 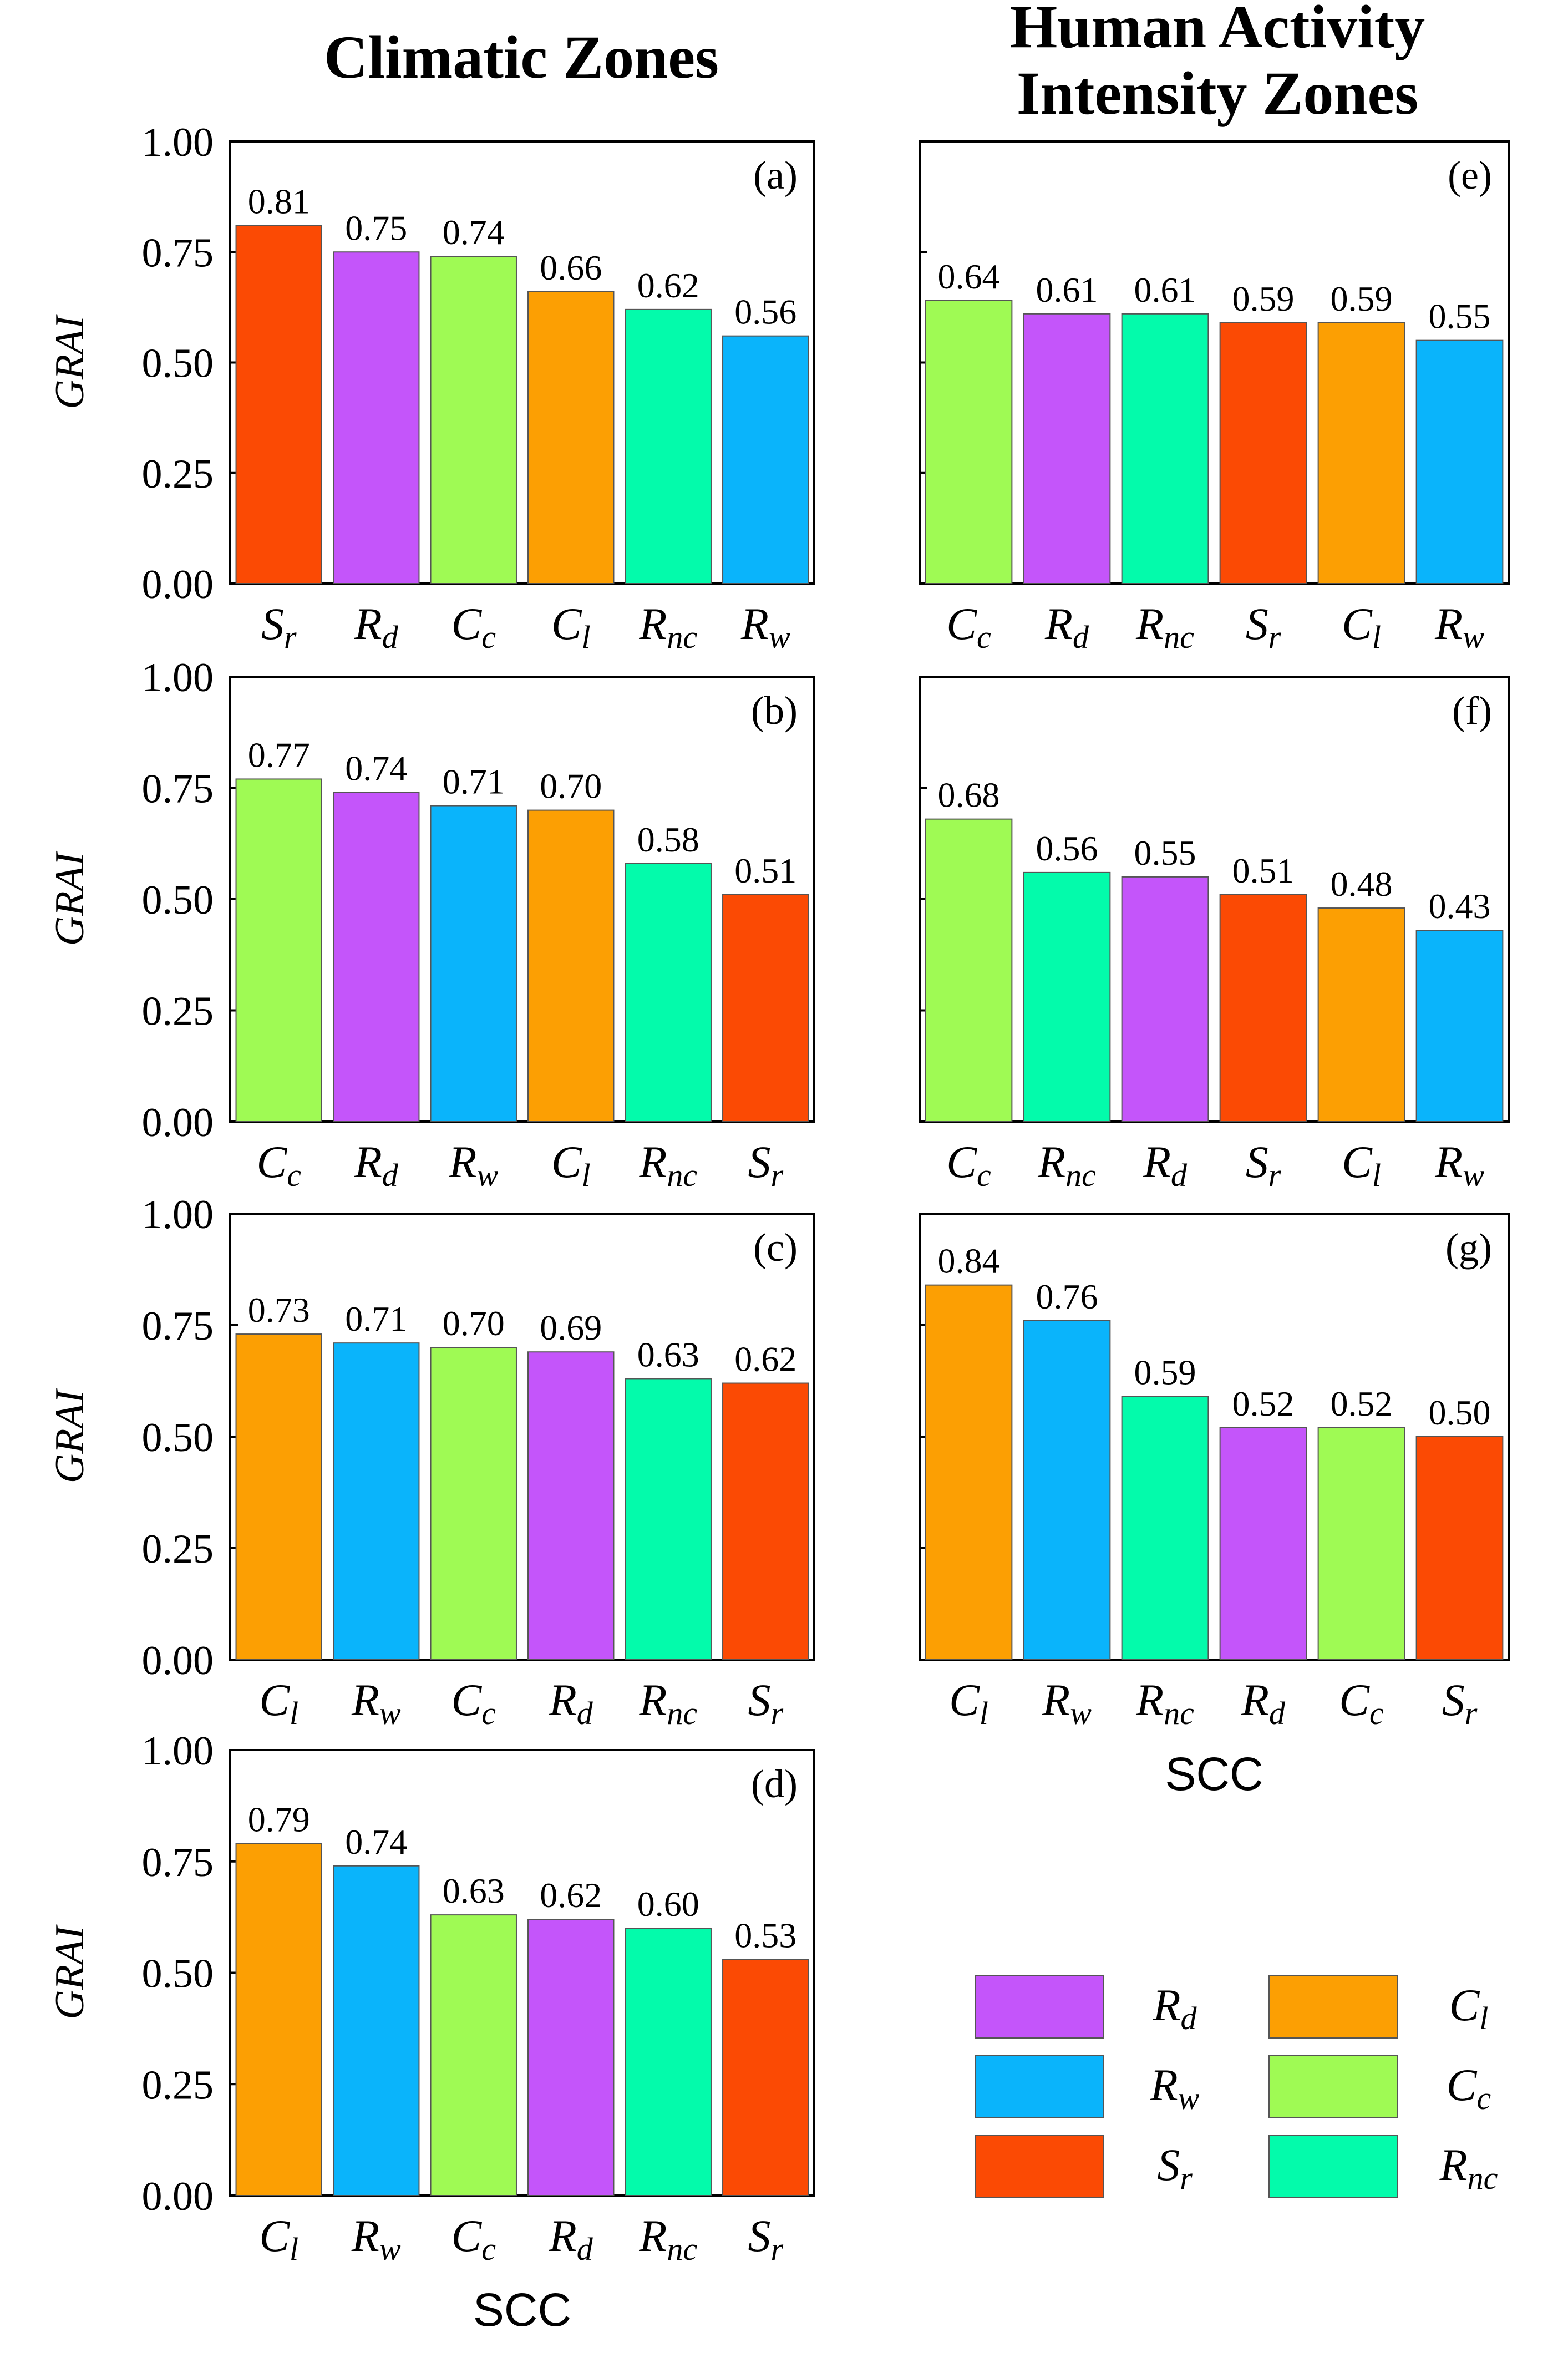 I want to click on column-title-1-line-0: Human Activity, so click(x=1217, y=30).